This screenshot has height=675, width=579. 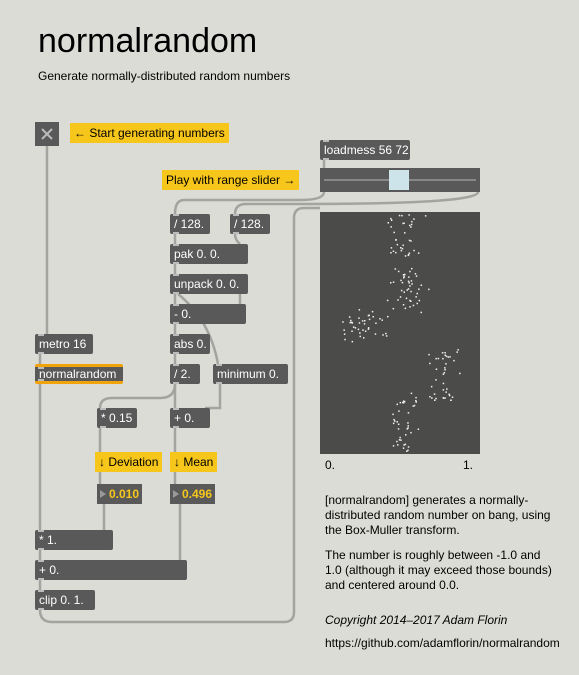 What do you see at coordinates (117, 418) in the screenshot?
I see `object-box: * 0.15` at bounding box center [117, 418].